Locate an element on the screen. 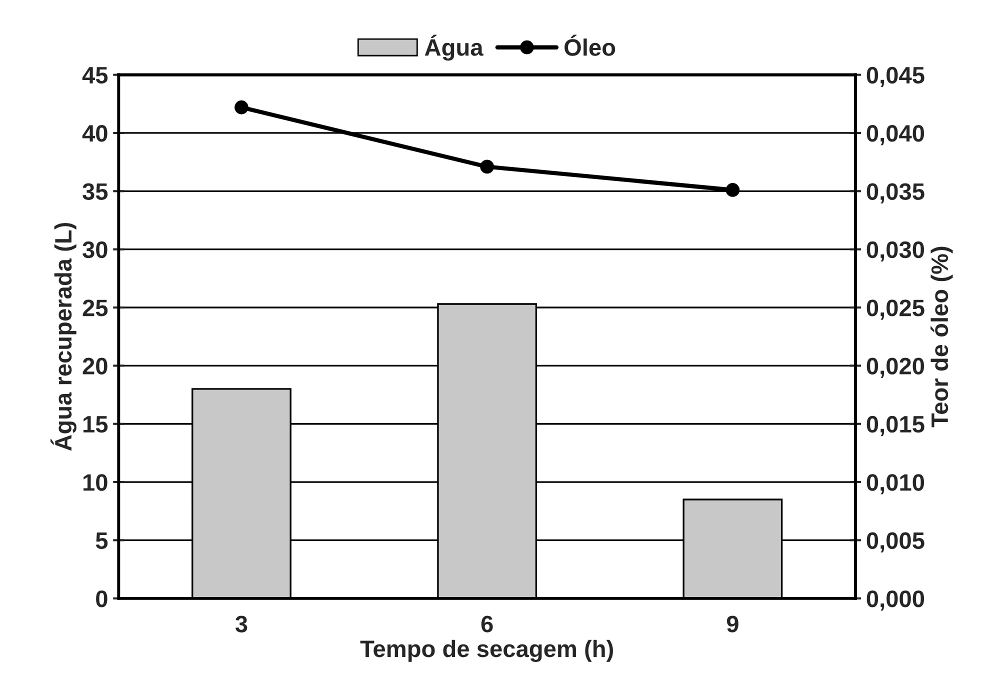  y-tick-label: 20 is located at coordinates (95, 366).